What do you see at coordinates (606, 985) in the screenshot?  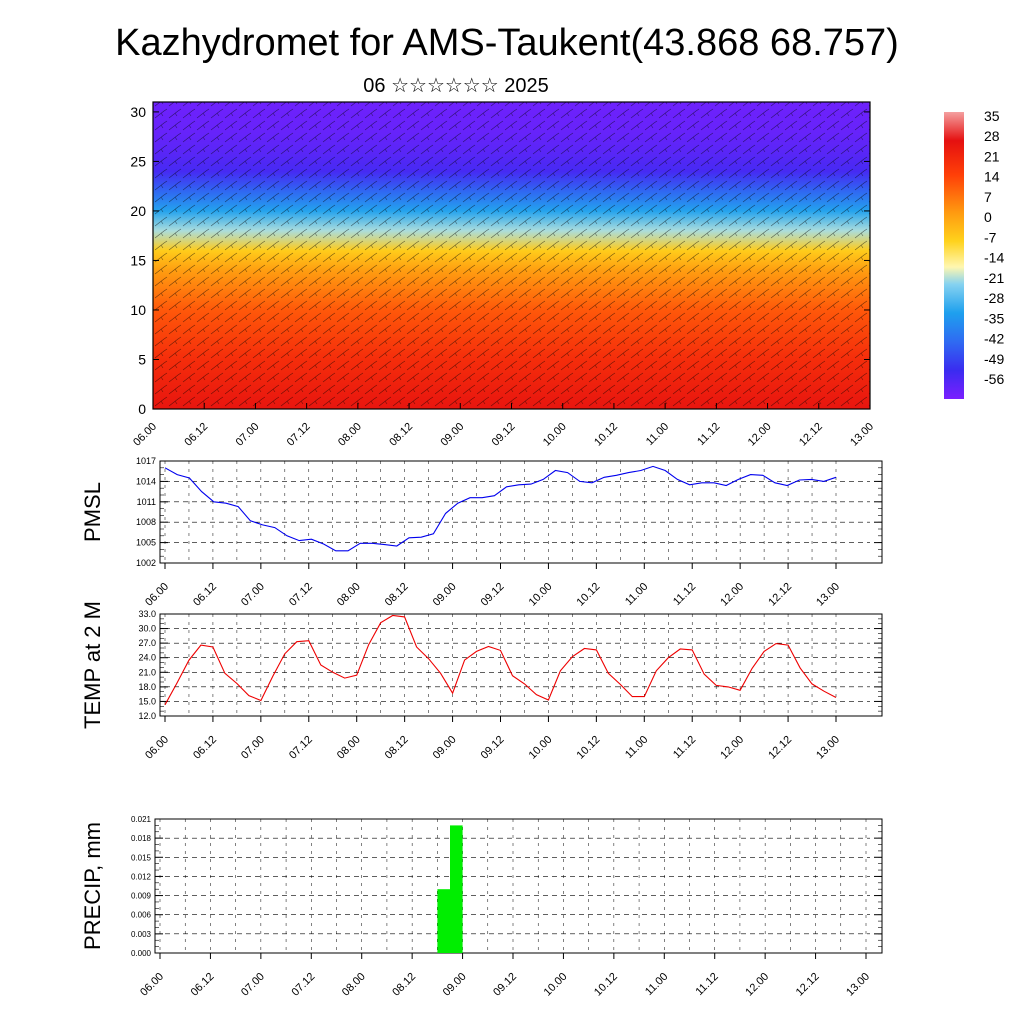 I see `precip-x-tick-label: 10.12` at bounding box center [606, 985].